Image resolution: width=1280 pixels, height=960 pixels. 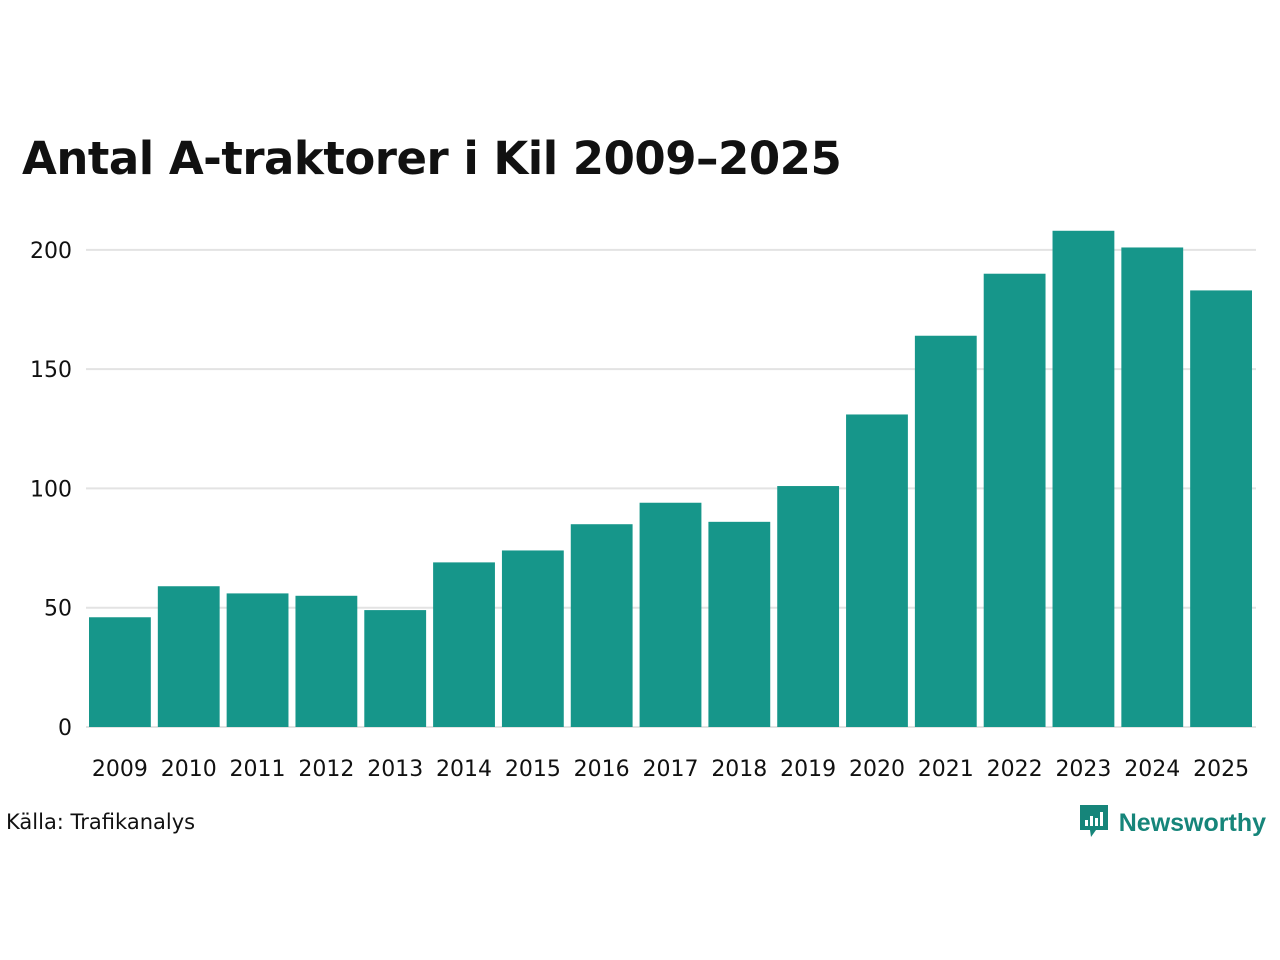 What do you see at coordinates (739, 769) in the screenshot?
I see `x-tick-label: 2018` at bounding box center [739, 769].